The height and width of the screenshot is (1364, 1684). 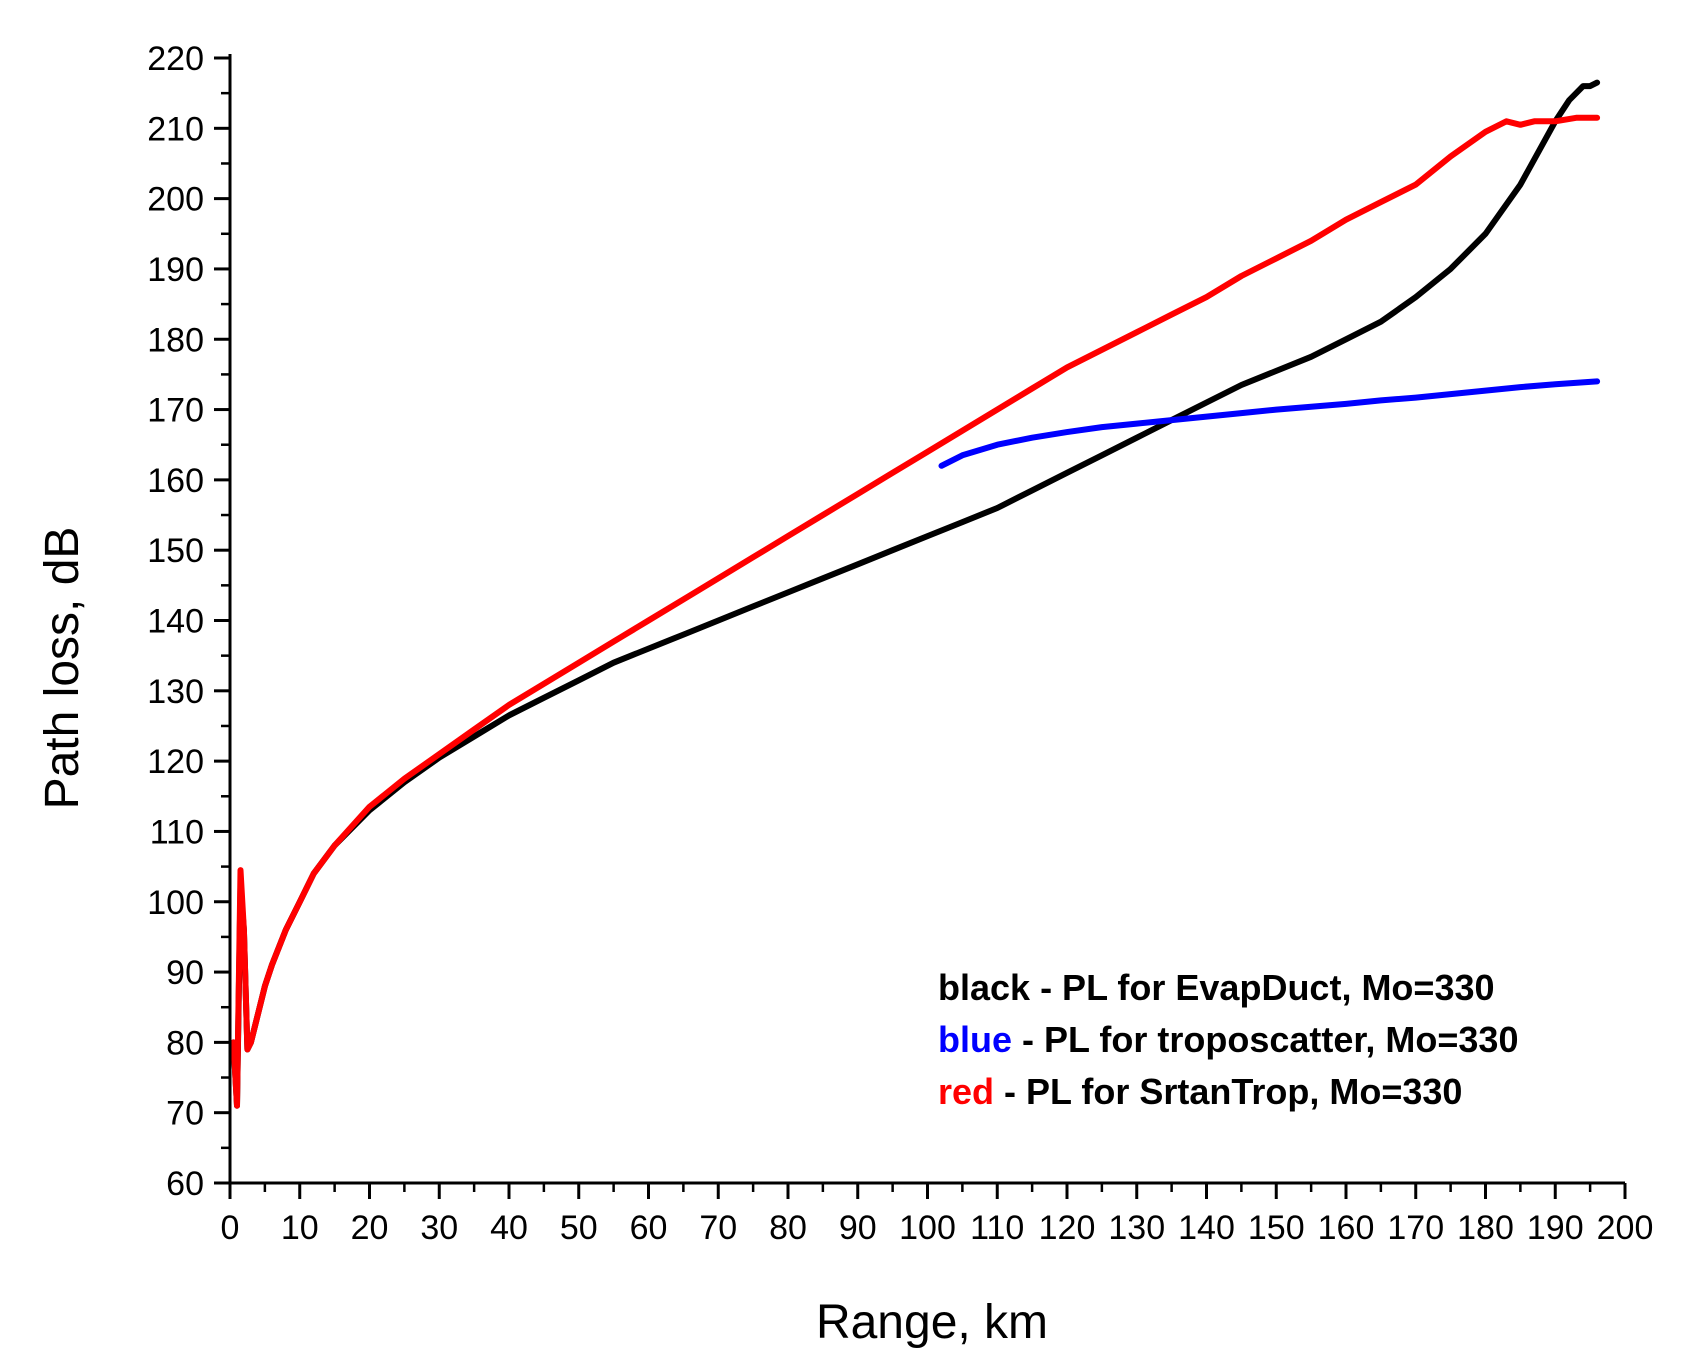 I want to click on x-tick-label: 200, so click(x=1625, y=1228).